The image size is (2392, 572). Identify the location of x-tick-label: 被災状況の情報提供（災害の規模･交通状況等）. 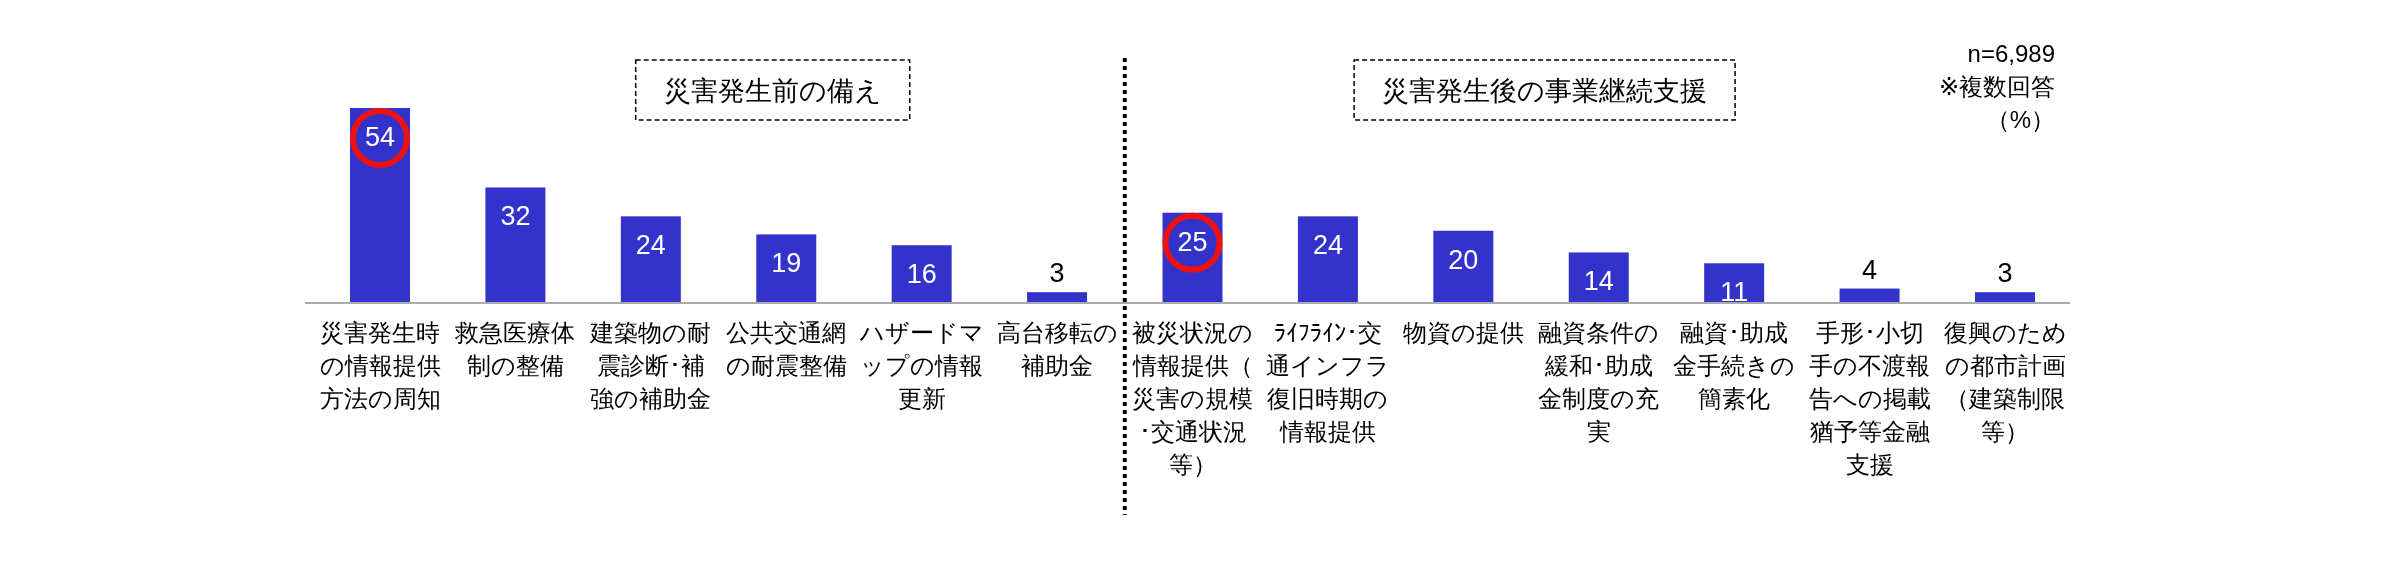
(1192, 398).